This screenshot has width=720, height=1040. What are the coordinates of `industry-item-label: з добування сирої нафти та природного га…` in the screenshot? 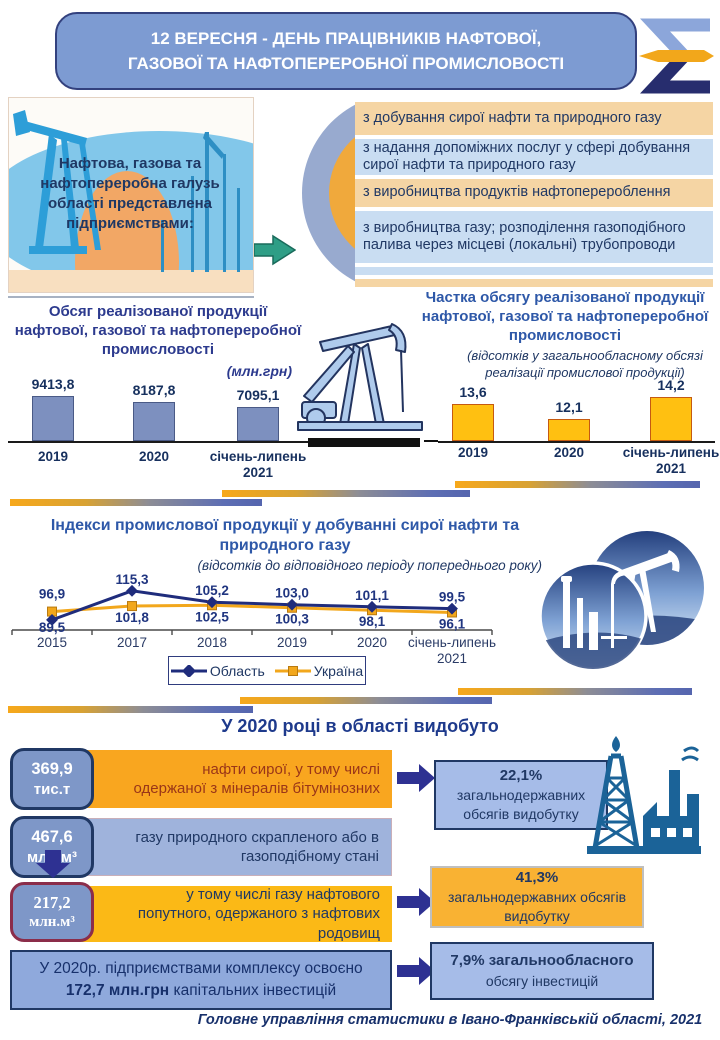 It's located at (512, 117).